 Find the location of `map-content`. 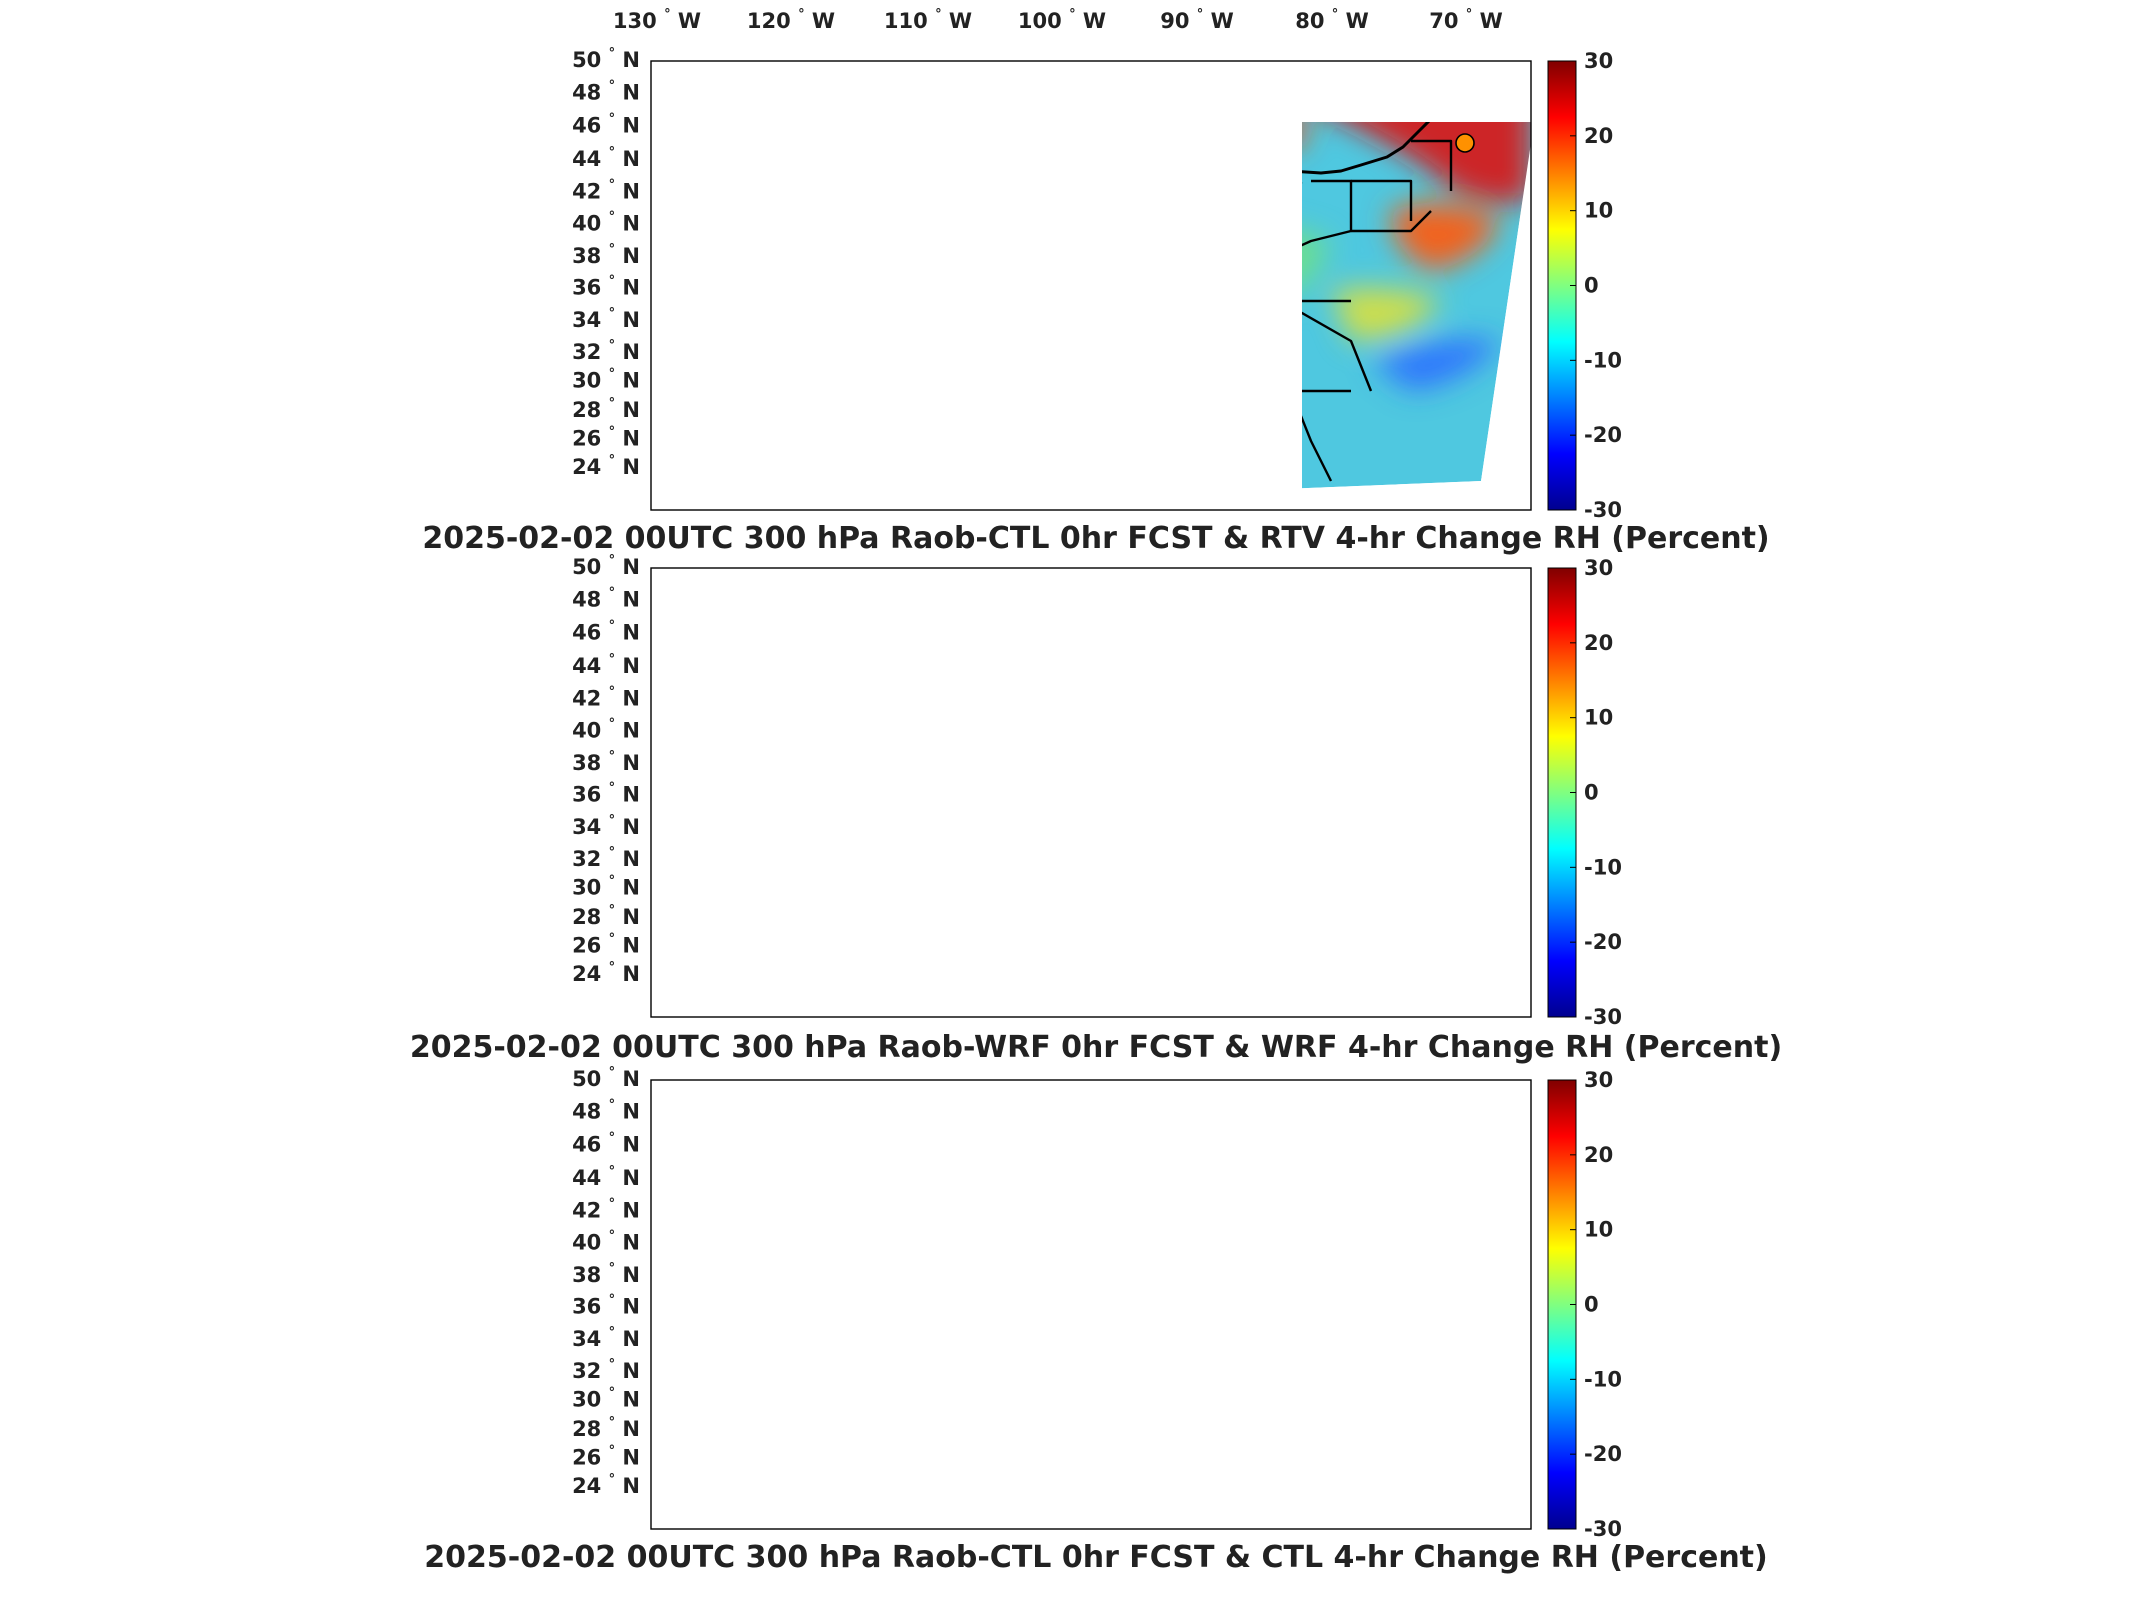

map-content is located at coordinates (1416, 311).